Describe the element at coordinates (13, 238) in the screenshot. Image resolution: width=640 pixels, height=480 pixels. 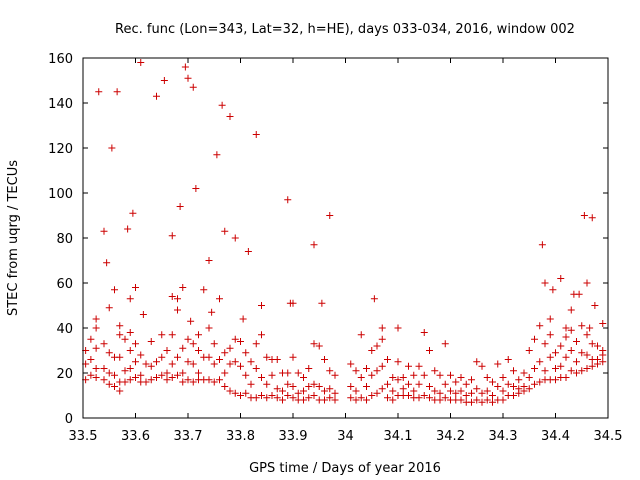
I see `y-axis-label: STEC from uqrg / TECUs` at that location.